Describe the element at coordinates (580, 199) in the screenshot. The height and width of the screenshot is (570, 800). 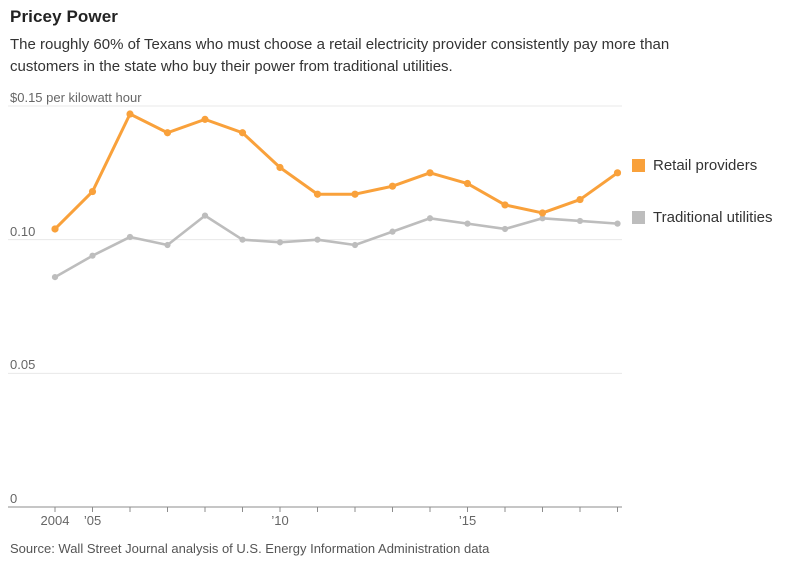
I see `retail-providers-point-2018` at that location.